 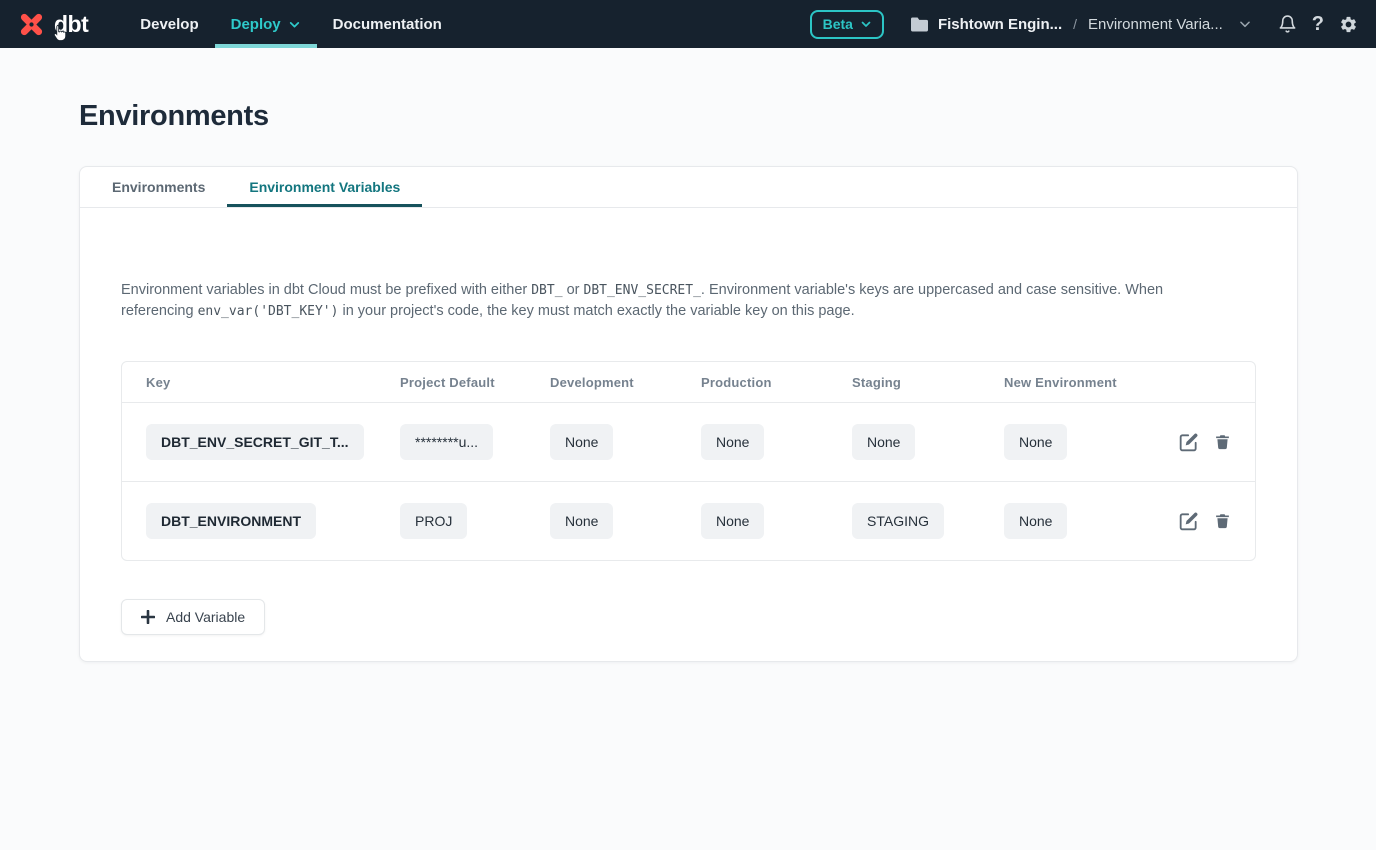 I want to click on dbt-logo: dbt, so click(x=51, y=24).